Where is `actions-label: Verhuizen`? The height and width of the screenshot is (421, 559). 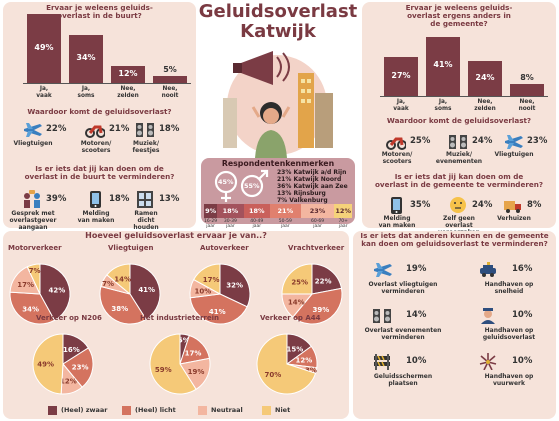 actions-label: Verhuizen is located at coordinates (514, 218).